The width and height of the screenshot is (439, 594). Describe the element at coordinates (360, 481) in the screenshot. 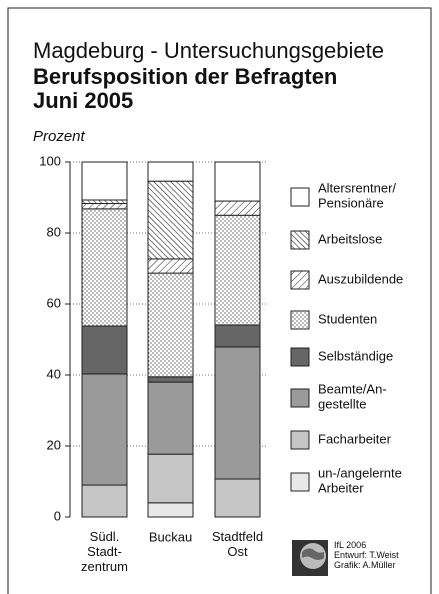

I see `legend-label: un-/angelernte Arbeiter` at that location.